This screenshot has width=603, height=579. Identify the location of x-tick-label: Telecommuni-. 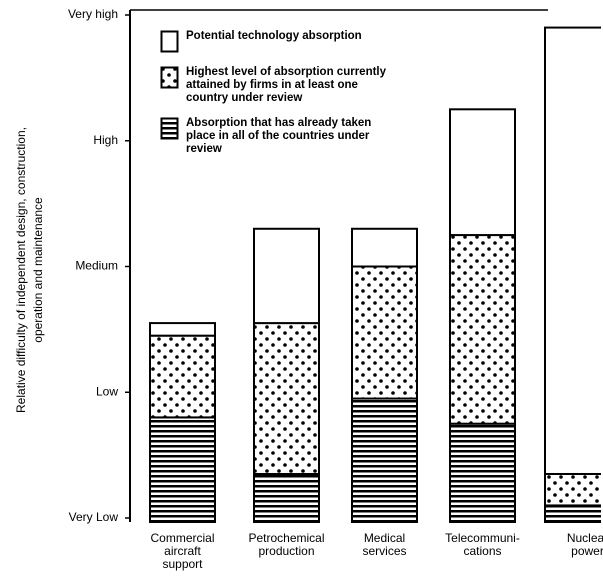
(482, 538).